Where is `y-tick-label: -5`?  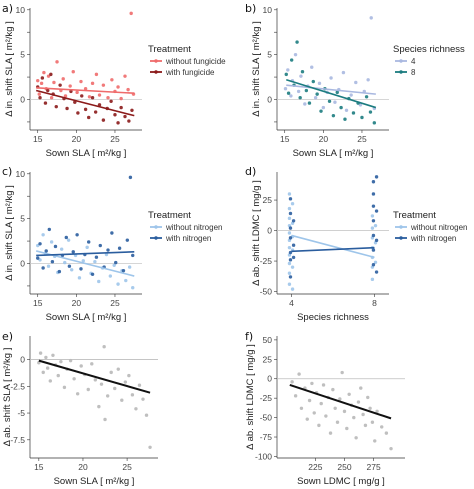 y-tick-label: -5 is located at coordinates (21, 413).